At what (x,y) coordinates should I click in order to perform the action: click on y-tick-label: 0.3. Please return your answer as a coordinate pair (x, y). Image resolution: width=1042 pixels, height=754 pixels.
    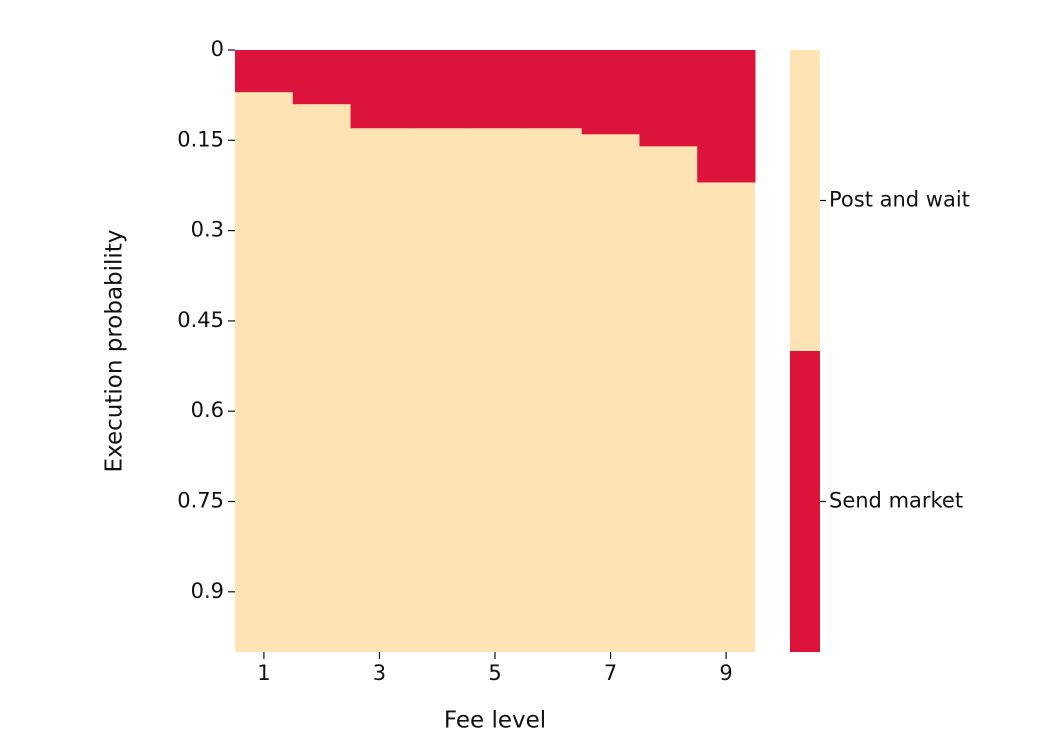
    Looking at the image, I should click on (207, 230).